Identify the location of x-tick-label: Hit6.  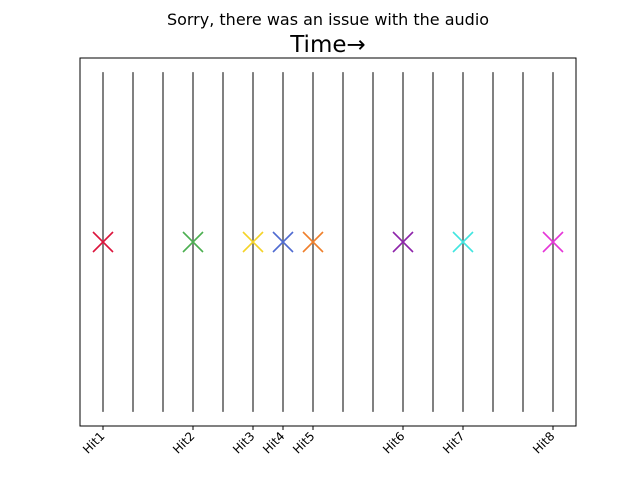
(393, 442).